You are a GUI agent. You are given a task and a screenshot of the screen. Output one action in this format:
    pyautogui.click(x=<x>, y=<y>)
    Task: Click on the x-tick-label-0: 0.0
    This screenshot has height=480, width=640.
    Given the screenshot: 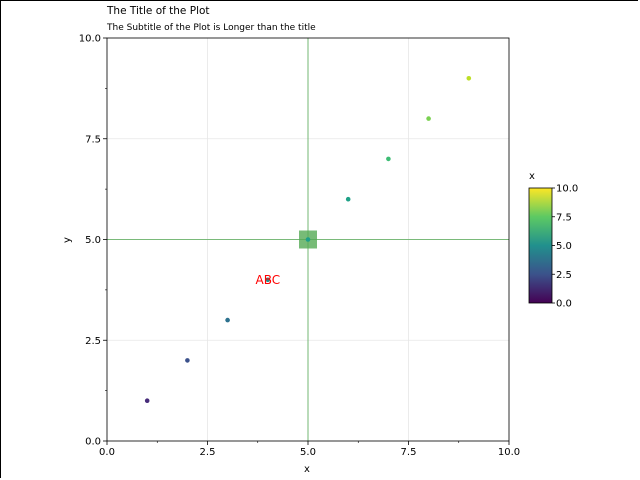 What is the action you would take?
    pyautogui.click(x=107, y=452)
    